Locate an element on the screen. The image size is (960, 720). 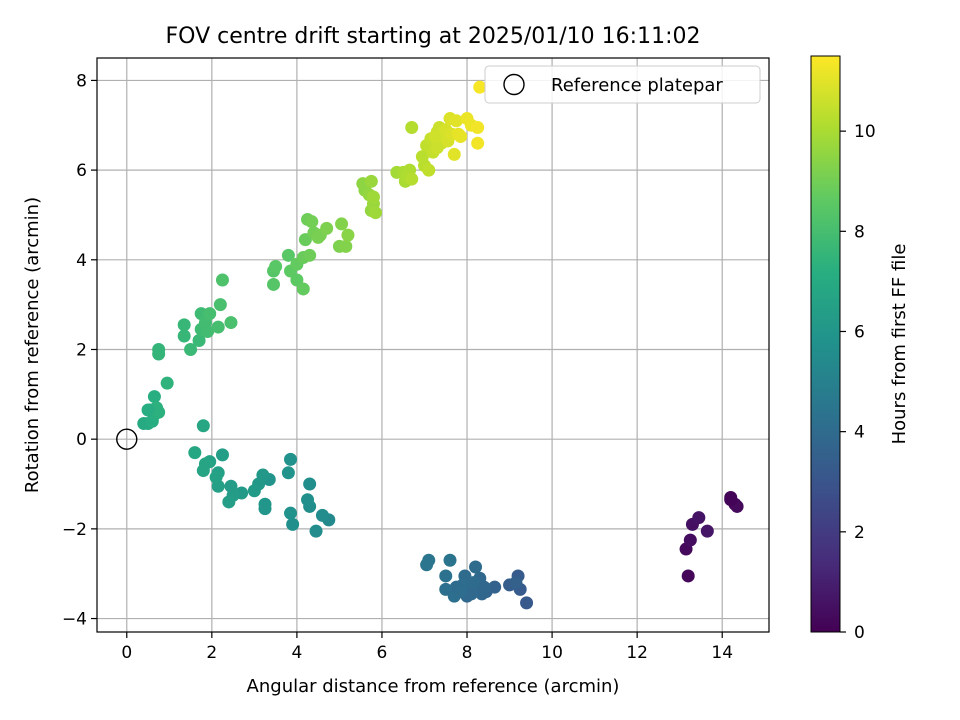
reference-marker is located at coordinates (127, 439).